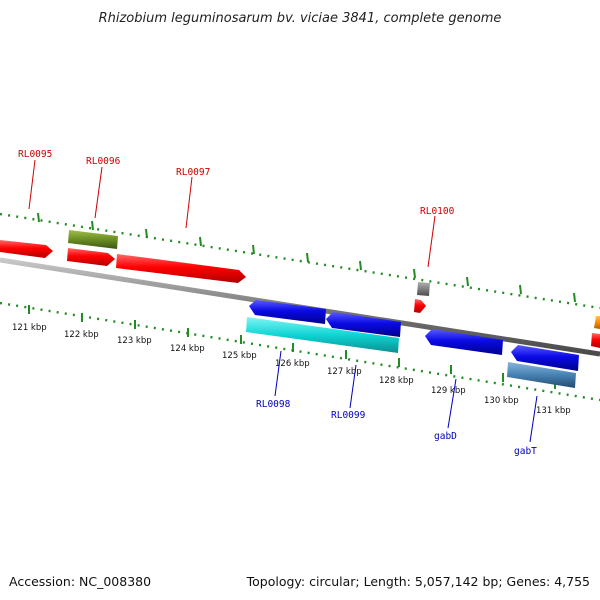 This screenshot has height=600, width=600. I want to click on steel-feature, so click(541, 375).